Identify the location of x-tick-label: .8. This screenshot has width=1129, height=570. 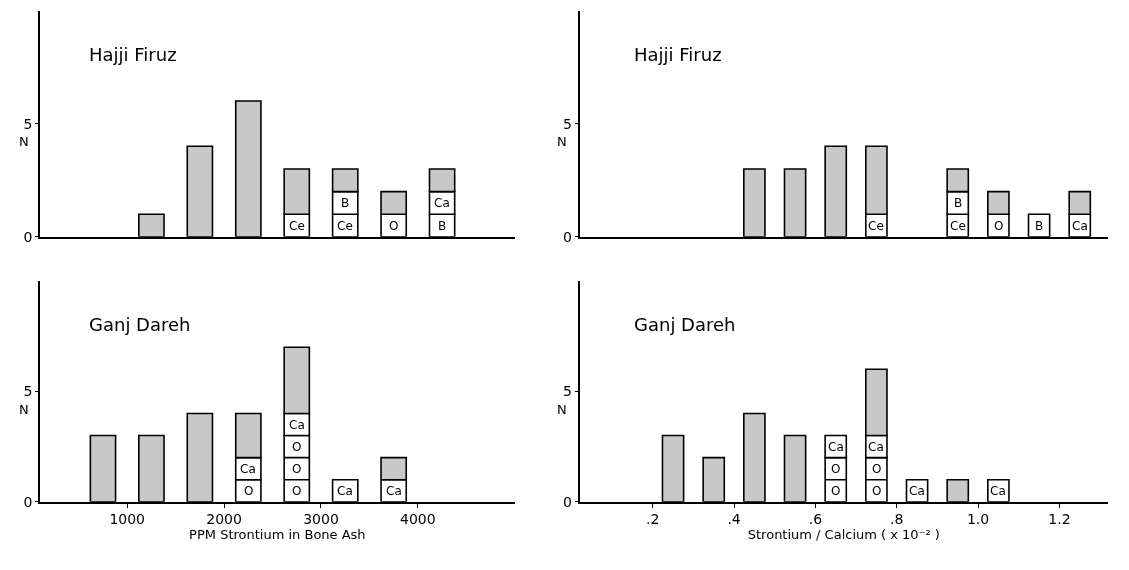
(897, 519).